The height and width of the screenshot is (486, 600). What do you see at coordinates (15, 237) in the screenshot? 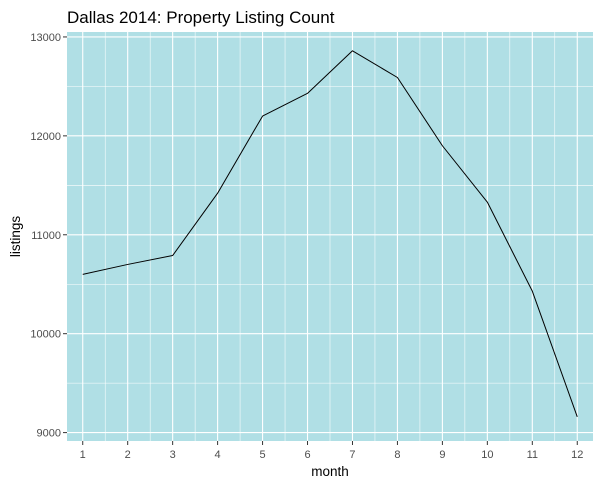
I see `y-axis-title: listings` at bounding box center [15, 237].